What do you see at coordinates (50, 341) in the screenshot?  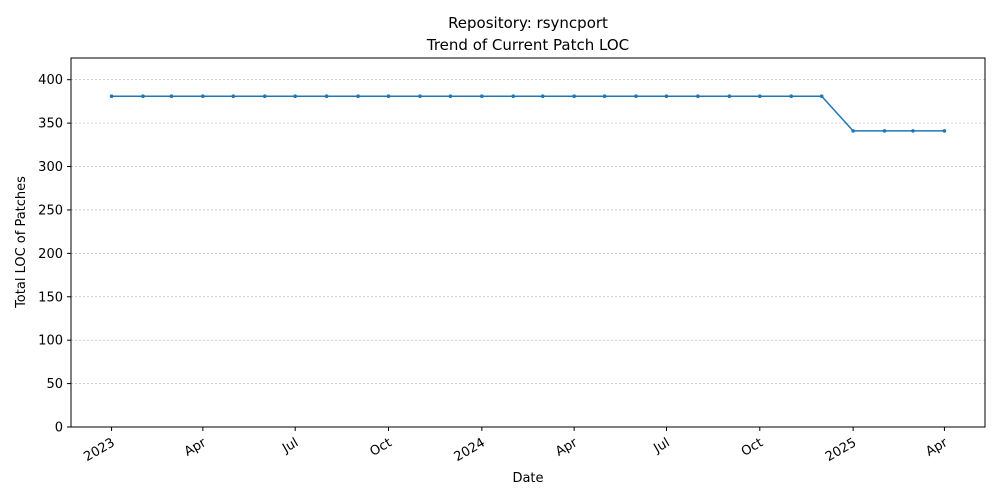 I see `y-tick-label: 100` at bounding box center [50, 341].